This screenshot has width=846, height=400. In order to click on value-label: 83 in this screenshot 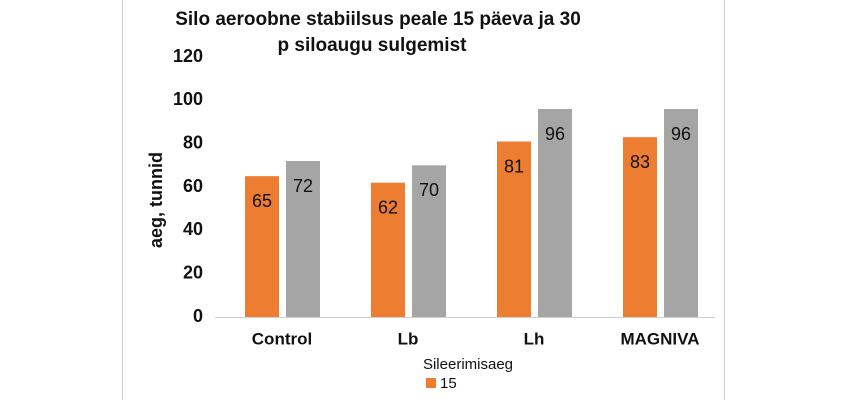, I will do `click(640, 162)`.